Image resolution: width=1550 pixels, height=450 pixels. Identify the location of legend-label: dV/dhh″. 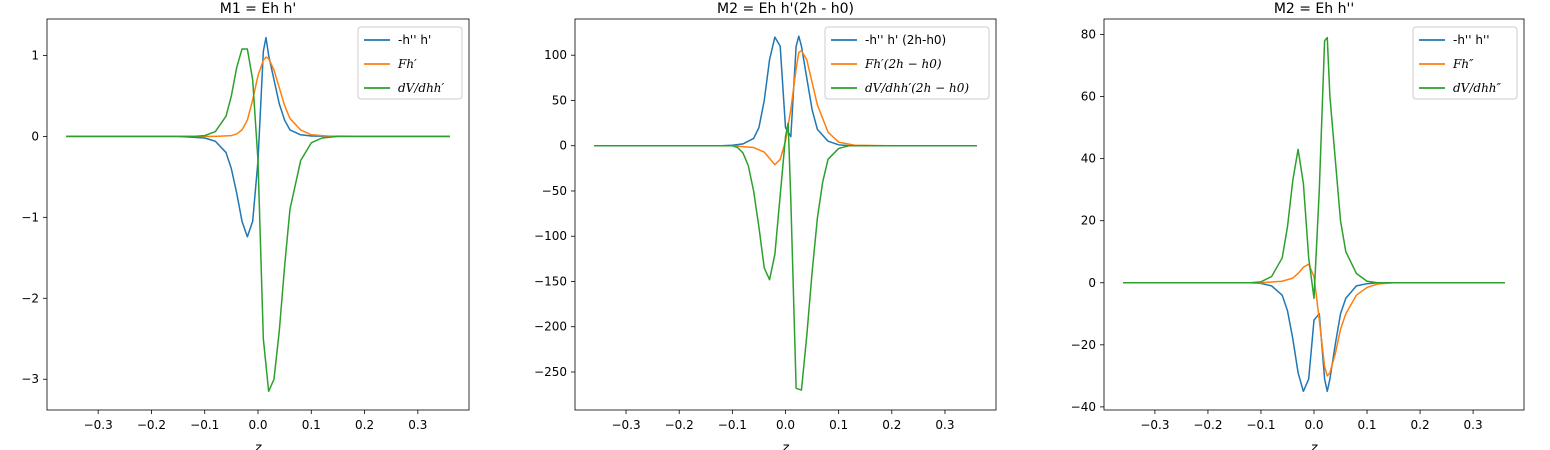
(1477, 88).